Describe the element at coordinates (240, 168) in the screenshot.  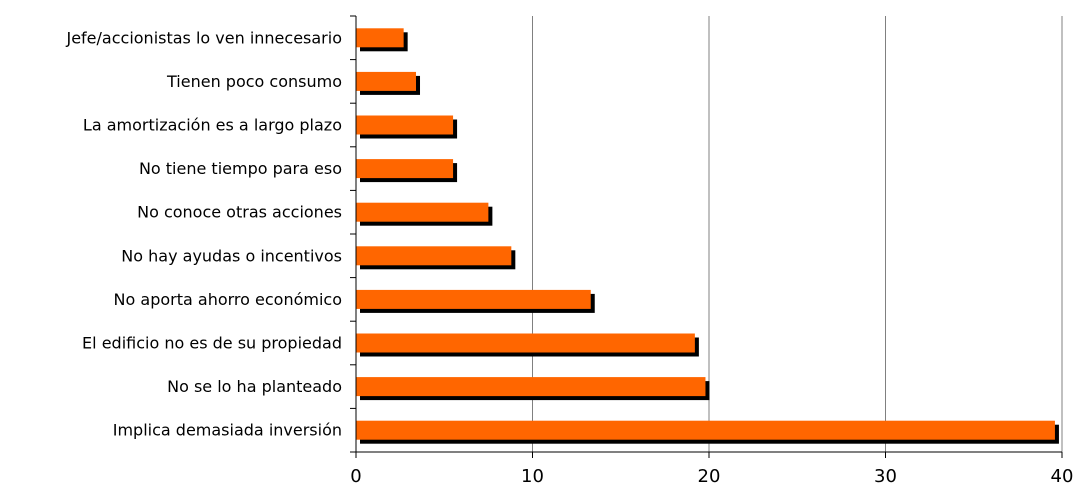
I see `category-label: No tiene tiempo para eso` at that location.